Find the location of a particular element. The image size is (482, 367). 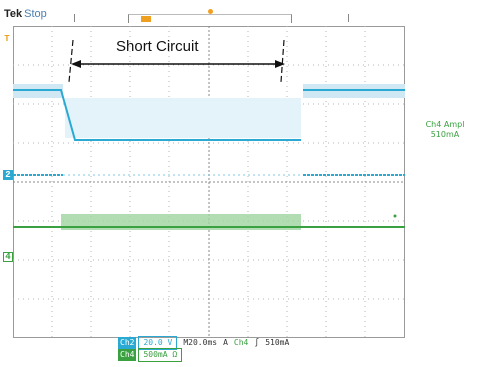

status-row-2: Ch4 500mA Ω is located at coordinates (203, 355).